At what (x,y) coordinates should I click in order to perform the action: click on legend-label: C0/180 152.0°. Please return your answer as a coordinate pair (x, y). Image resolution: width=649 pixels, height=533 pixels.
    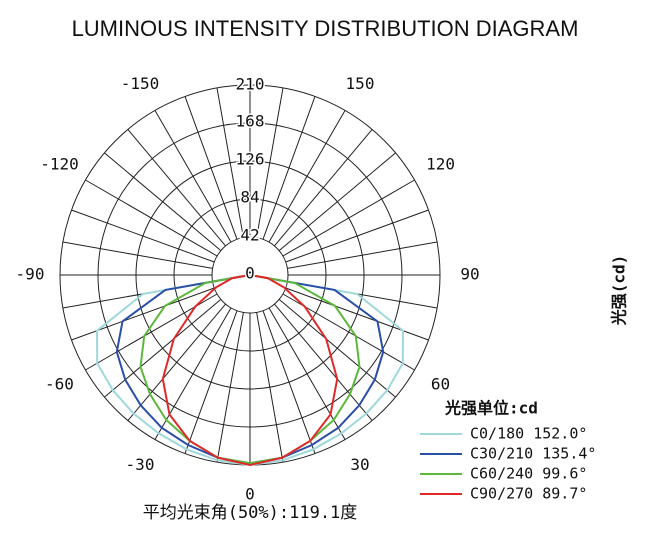
    Looking at the image, I should click on (528, 434).